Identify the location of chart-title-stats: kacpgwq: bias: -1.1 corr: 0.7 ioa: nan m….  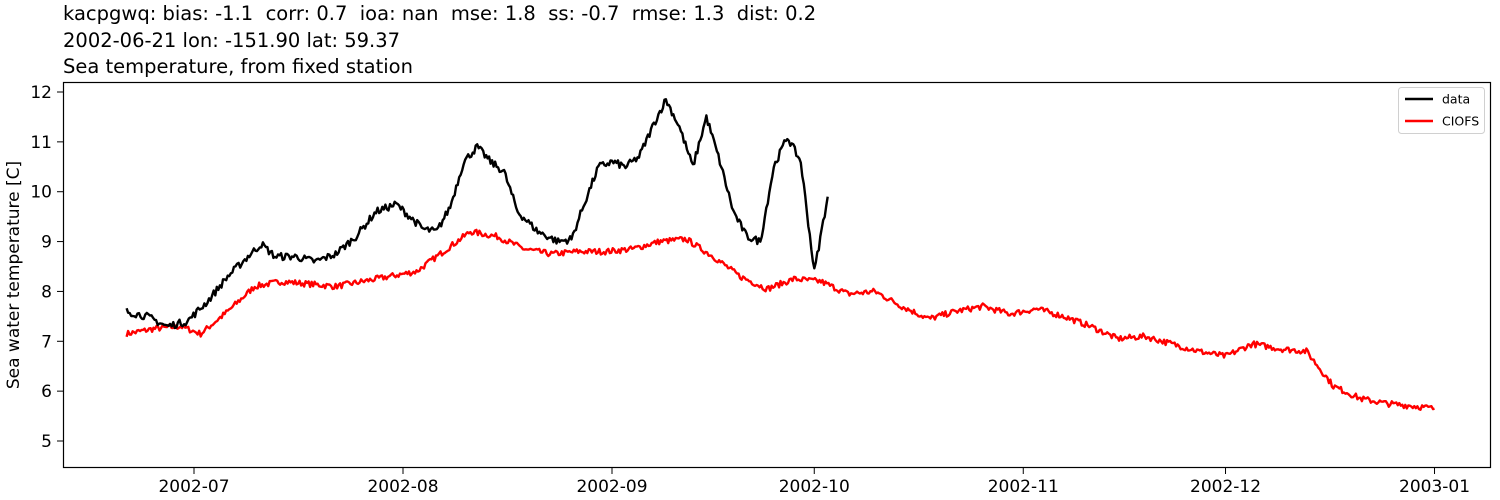
(440, 13).